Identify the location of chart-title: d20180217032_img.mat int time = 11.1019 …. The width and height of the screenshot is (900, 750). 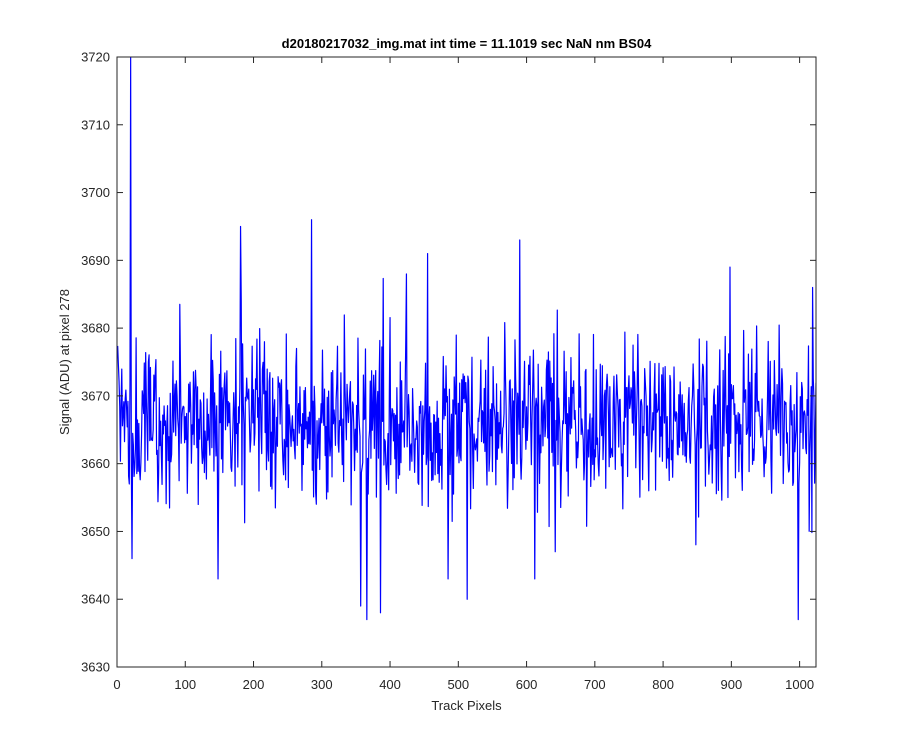
(467, 43).